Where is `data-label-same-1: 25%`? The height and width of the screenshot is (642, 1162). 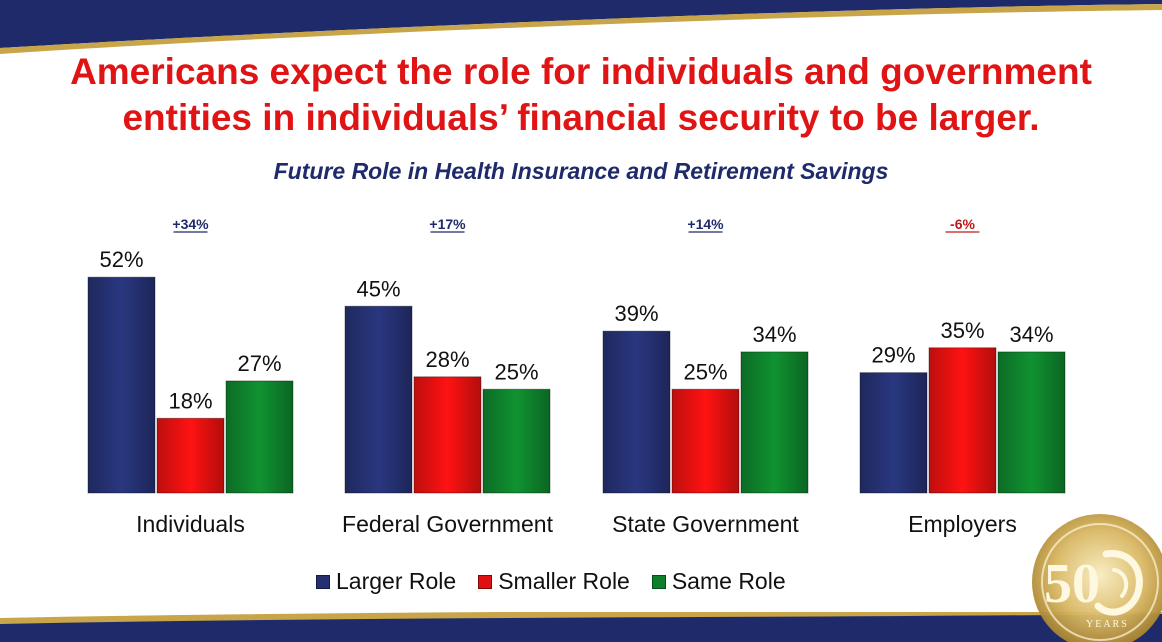 data-label-same-1: 25% is located at coordinates (516, 371).